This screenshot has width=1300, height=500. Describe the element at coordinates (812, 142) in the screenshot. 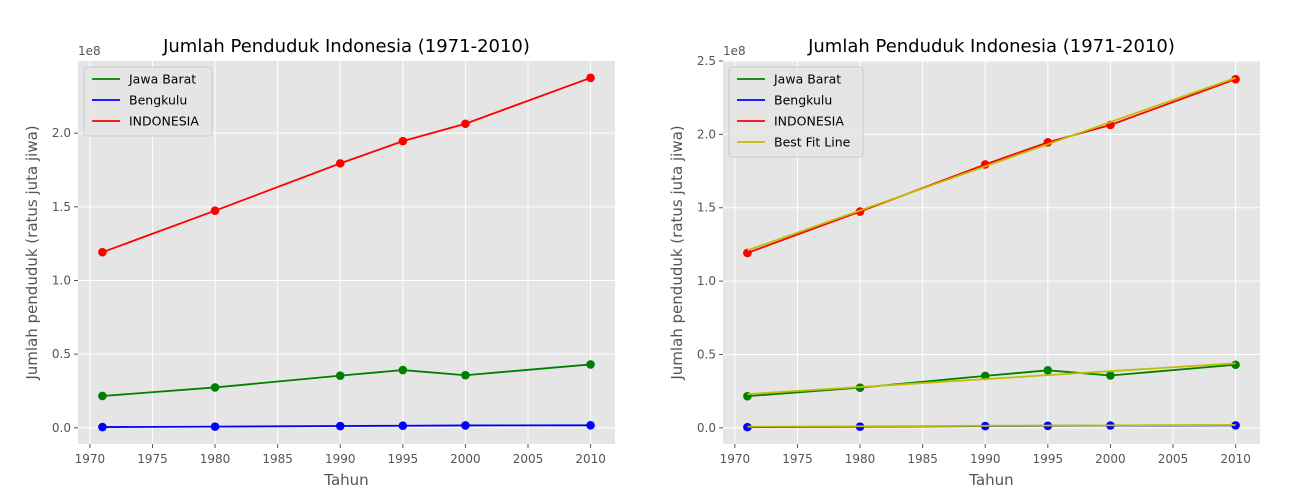

I see `legend-label: Best Fit Line` at that location.